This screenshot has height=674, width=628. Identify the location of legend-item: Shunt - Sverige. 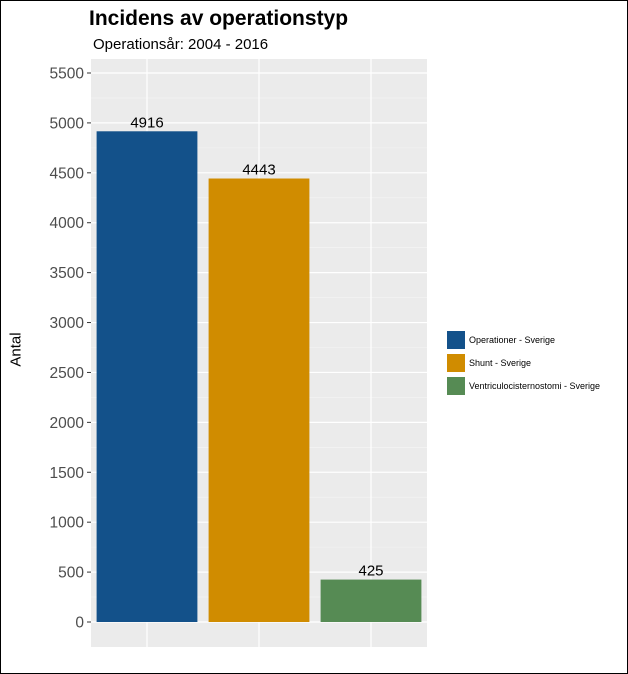
(523, 363).